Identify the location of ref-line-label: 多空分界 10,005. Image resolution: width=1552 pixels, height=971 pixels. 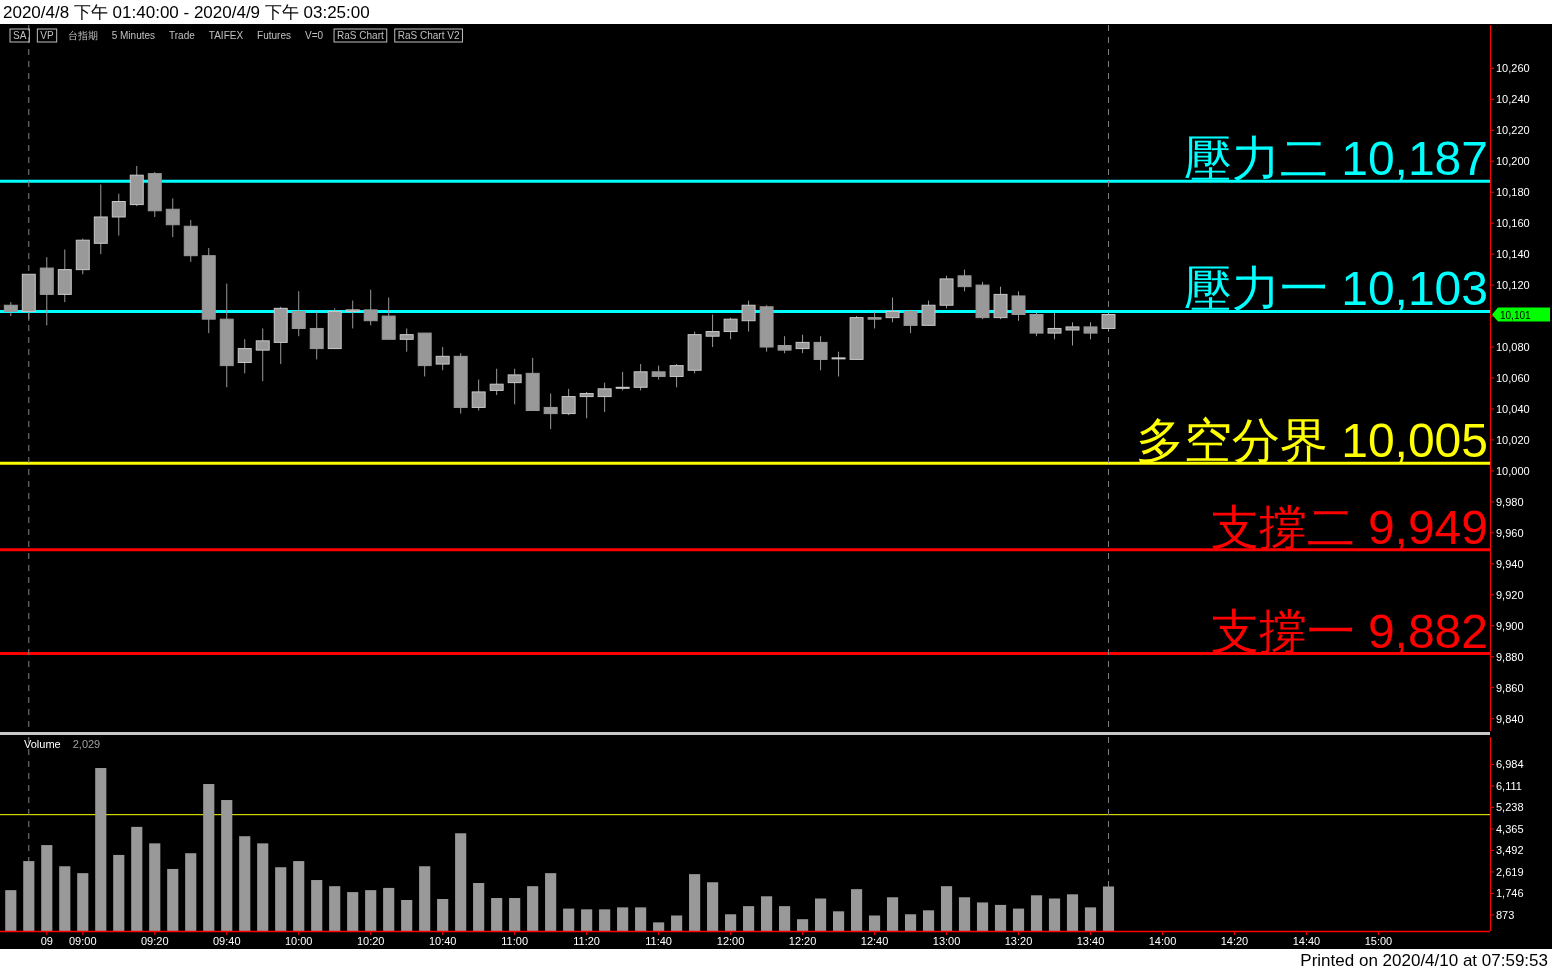
(1311, 441).